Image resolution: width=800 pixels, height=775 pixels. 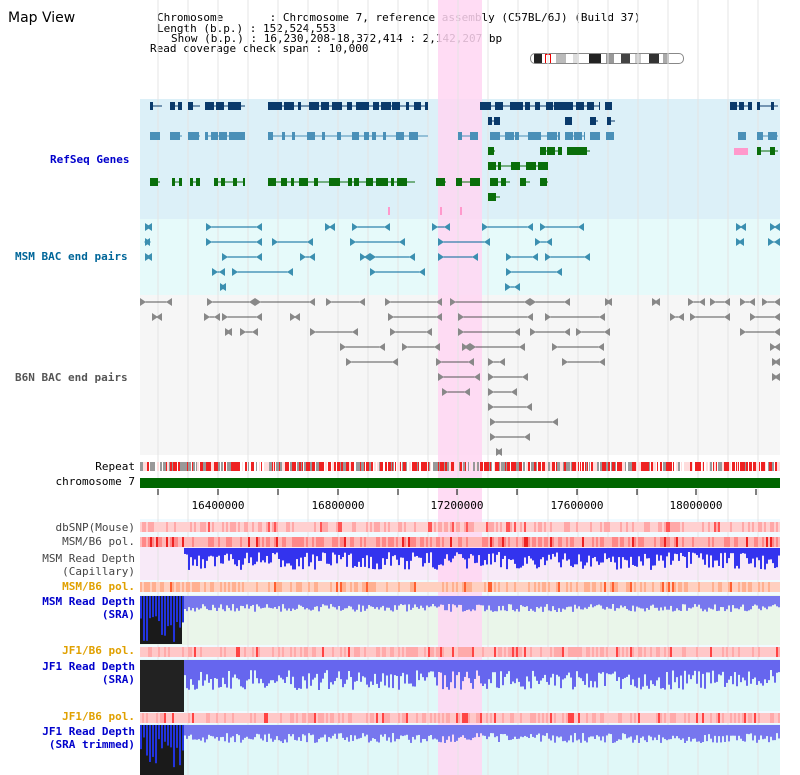 I want to click on jf1-b6-pol-label-1: JF1/B6 pol., so click(x=98, y=650).